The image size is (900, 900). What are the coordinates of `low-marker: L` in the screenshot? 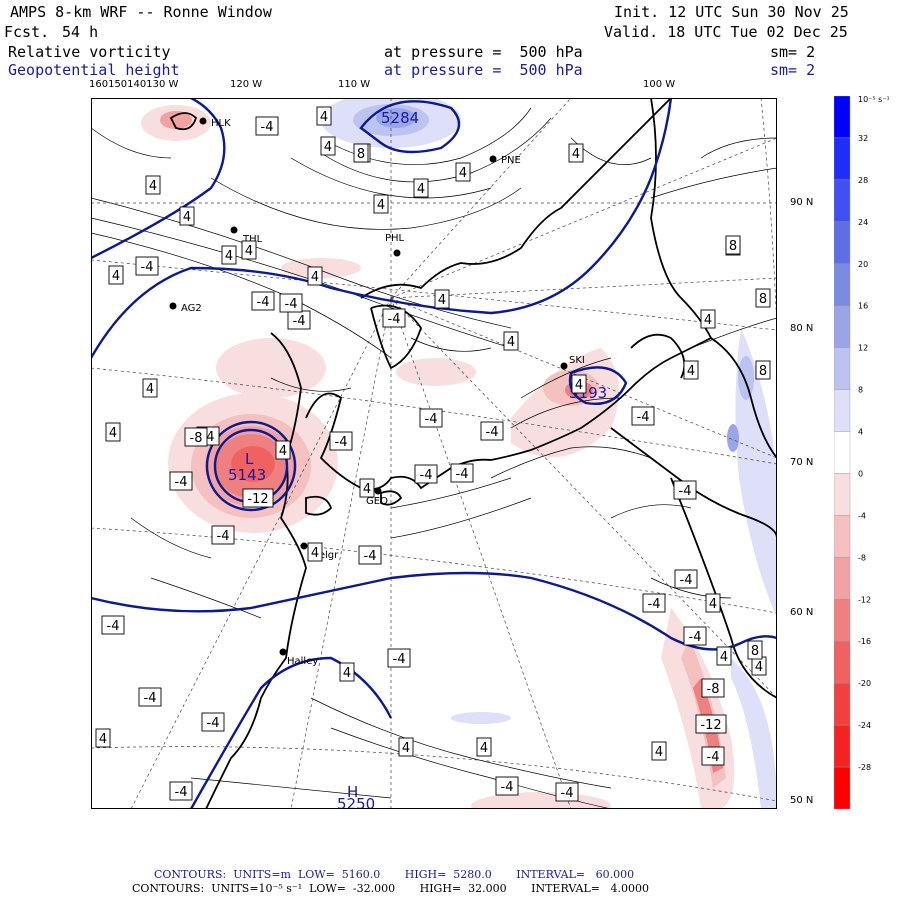 It's located at (249, 459).